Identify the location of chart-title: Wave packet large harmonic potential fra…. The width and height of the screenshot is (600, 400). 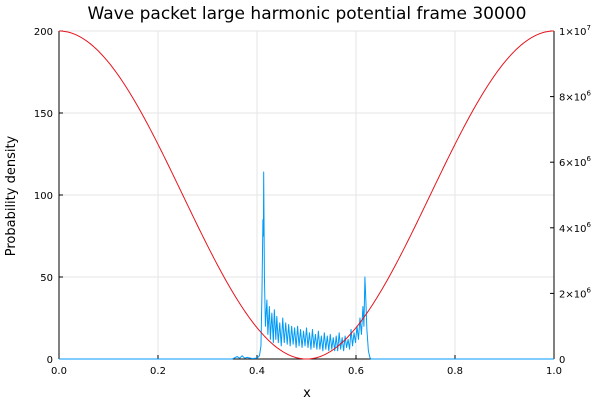
(307, 14).